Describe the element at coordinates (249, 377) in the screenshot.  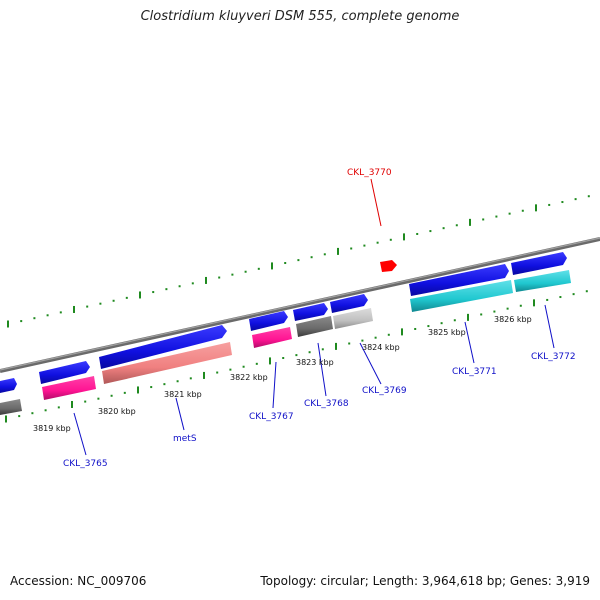
I see `kbp-label-3822: 3822 kbp` at that location.